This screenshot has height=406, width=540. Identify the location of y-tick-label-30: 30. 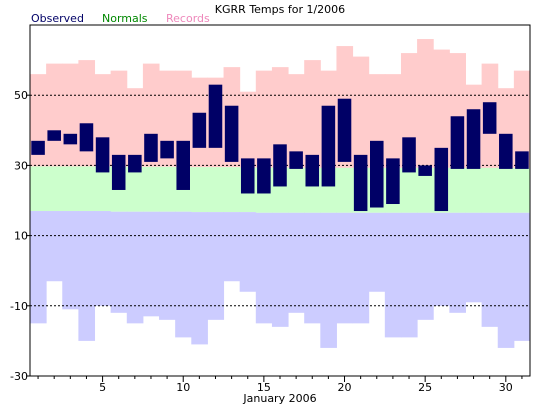
(21, 165).